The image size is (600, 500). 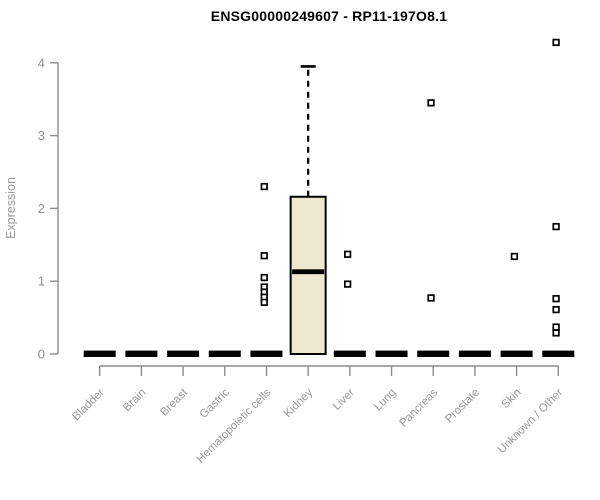 I want to click on y-tick-label: 4, so click(x=41, y=62).